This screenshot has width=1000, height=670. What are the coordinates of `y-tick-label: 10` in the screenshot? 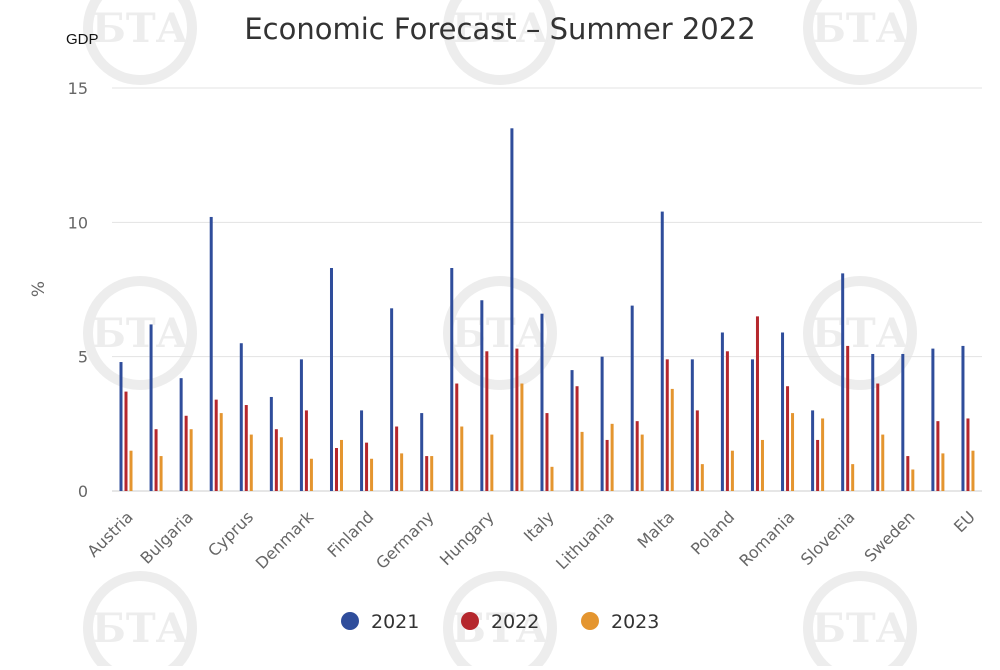 It's located at (78, 222).